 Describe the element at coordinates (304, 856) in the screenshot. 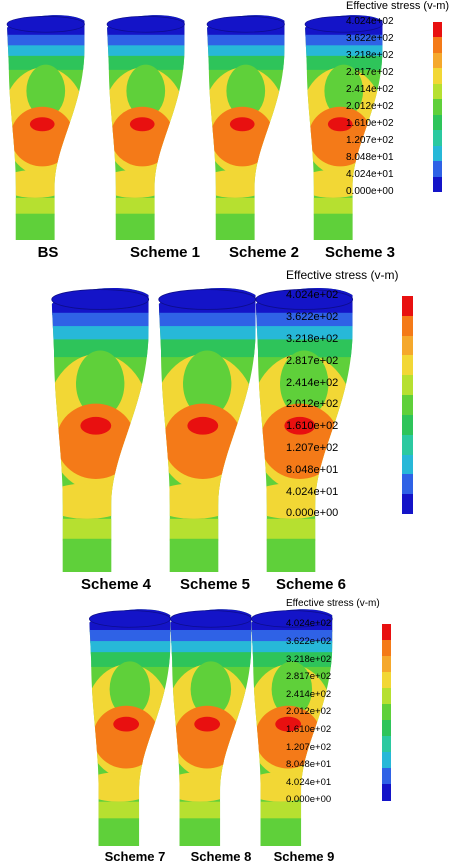

I see `scheme-label: Scheme 9` at that location.